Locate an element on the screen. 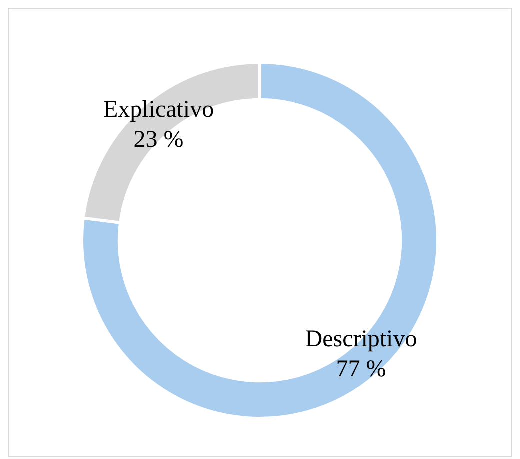 This screenshot has width=520, height=459. slice-label: Descriptivo is located at coordinates (361, 339).